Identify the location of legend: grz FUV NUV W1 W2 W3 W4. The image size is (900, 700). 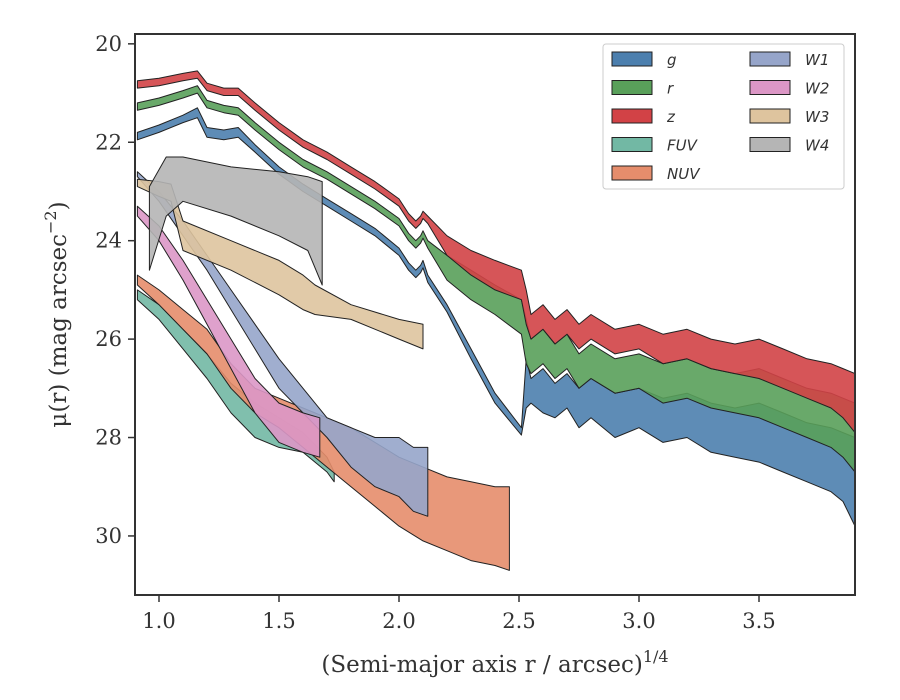
(723, 116).